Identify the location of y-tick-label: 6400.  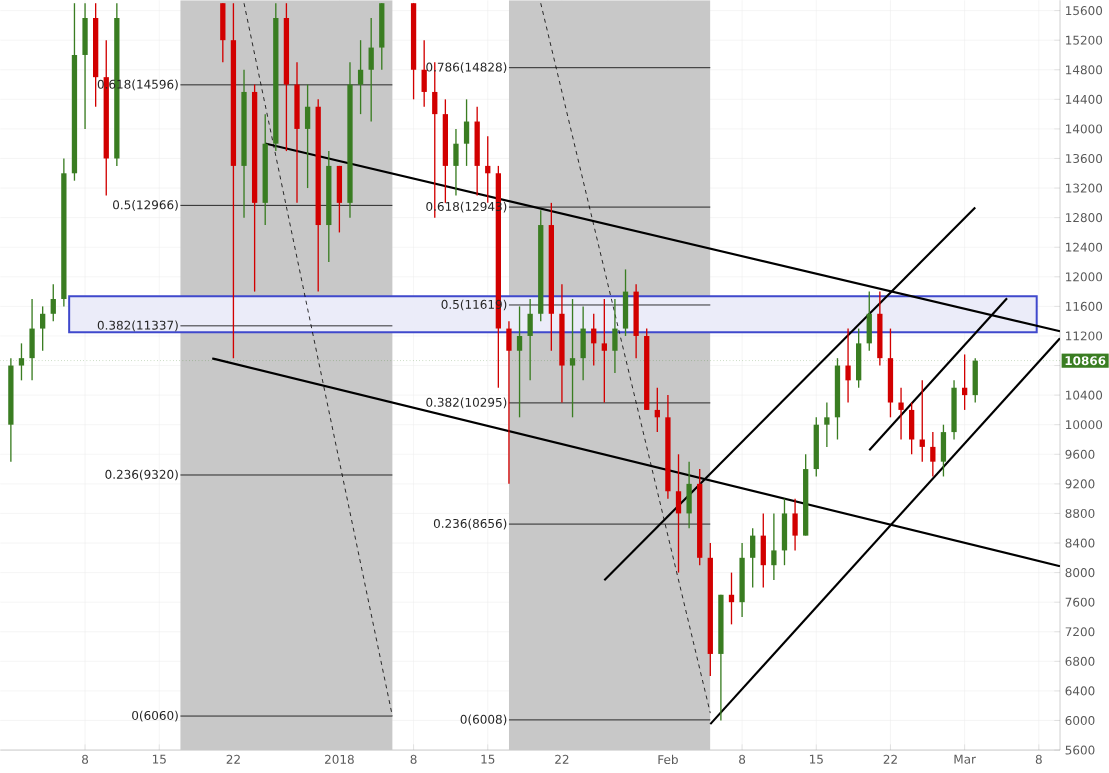
(1080, 691).